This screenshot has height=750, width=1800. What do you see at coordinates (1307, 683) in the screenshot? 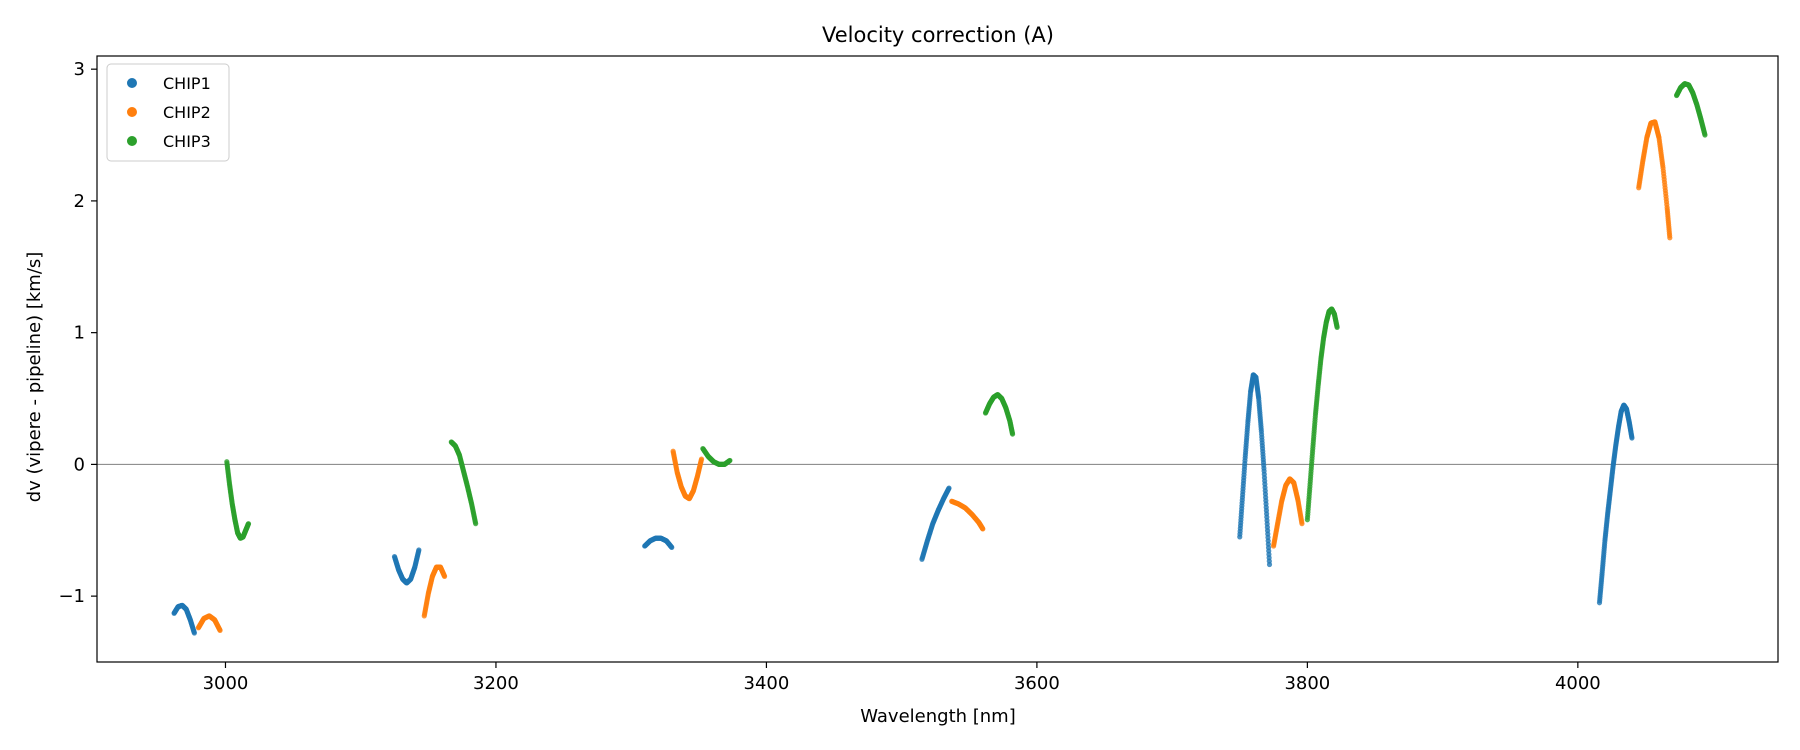
I see `x-tick-label: 3800` at bounding box center [1307, 683].